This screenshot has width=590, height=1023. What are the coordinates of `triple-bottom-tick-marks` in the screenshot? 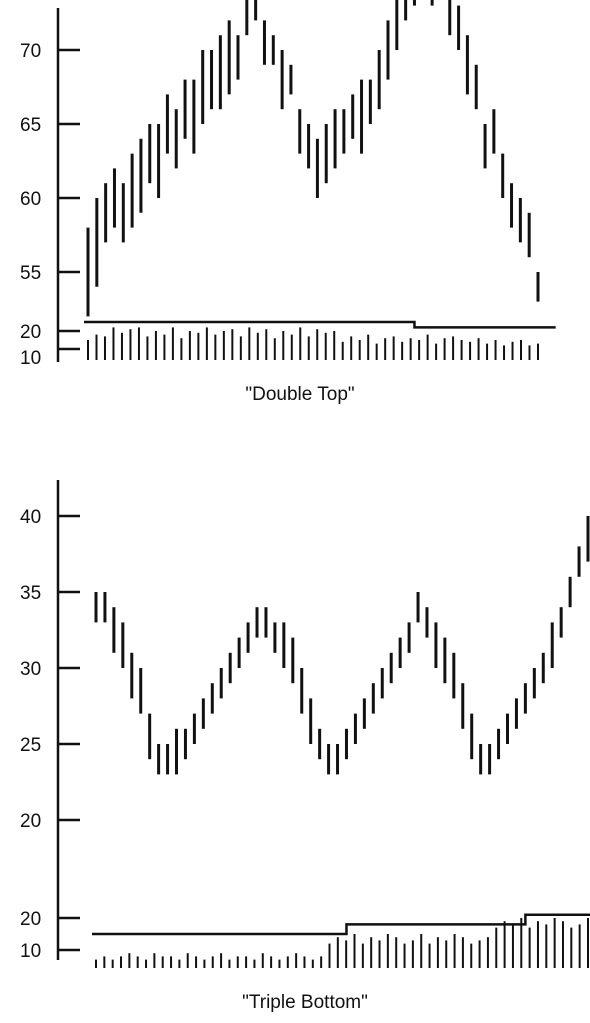 It's located at (69, 733).